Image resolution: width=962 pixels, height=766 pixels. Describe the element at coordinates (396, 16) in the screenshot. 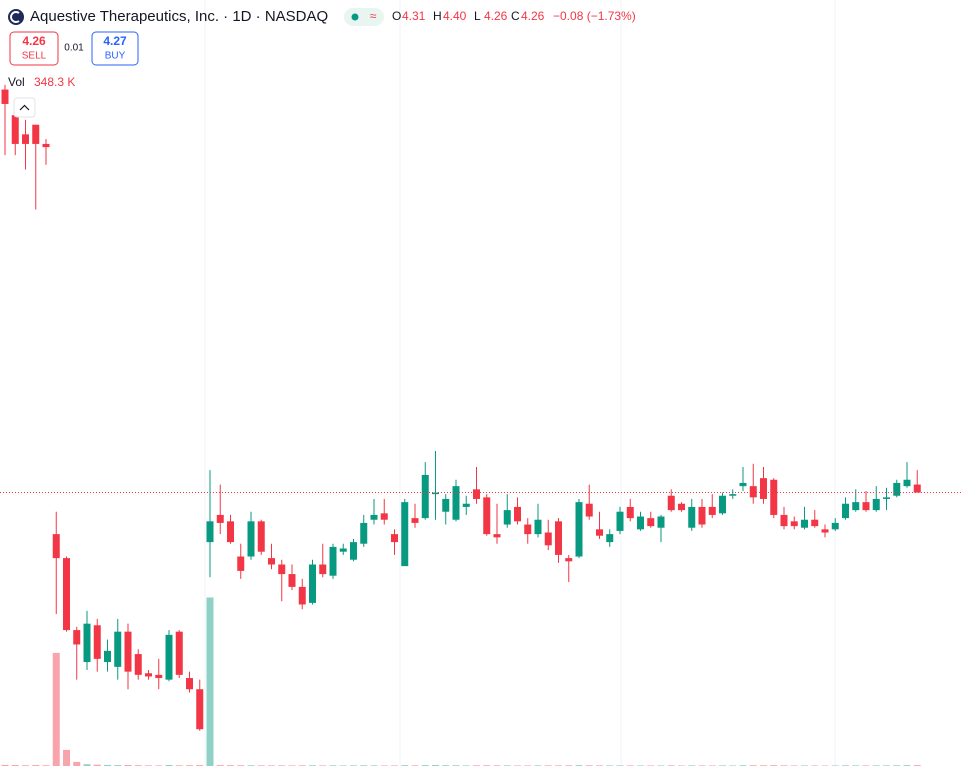

I see `ohlc-key: O` at that location.